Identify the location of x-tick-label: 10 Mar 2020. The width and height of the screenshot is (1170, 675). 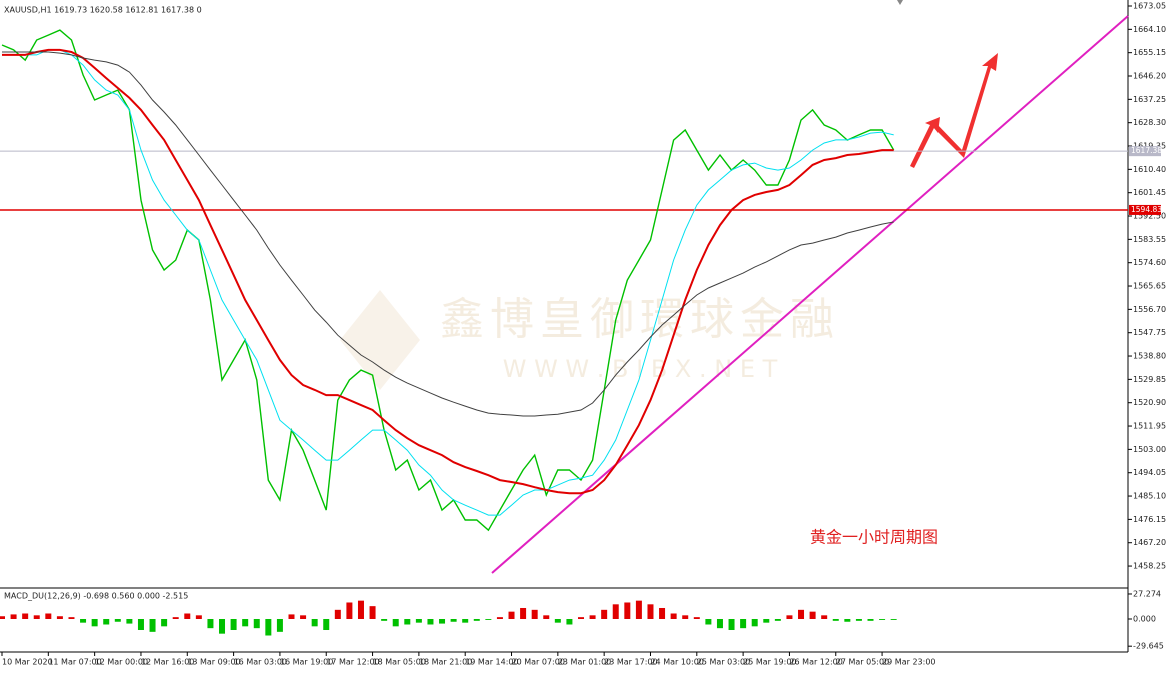
(27, 662).